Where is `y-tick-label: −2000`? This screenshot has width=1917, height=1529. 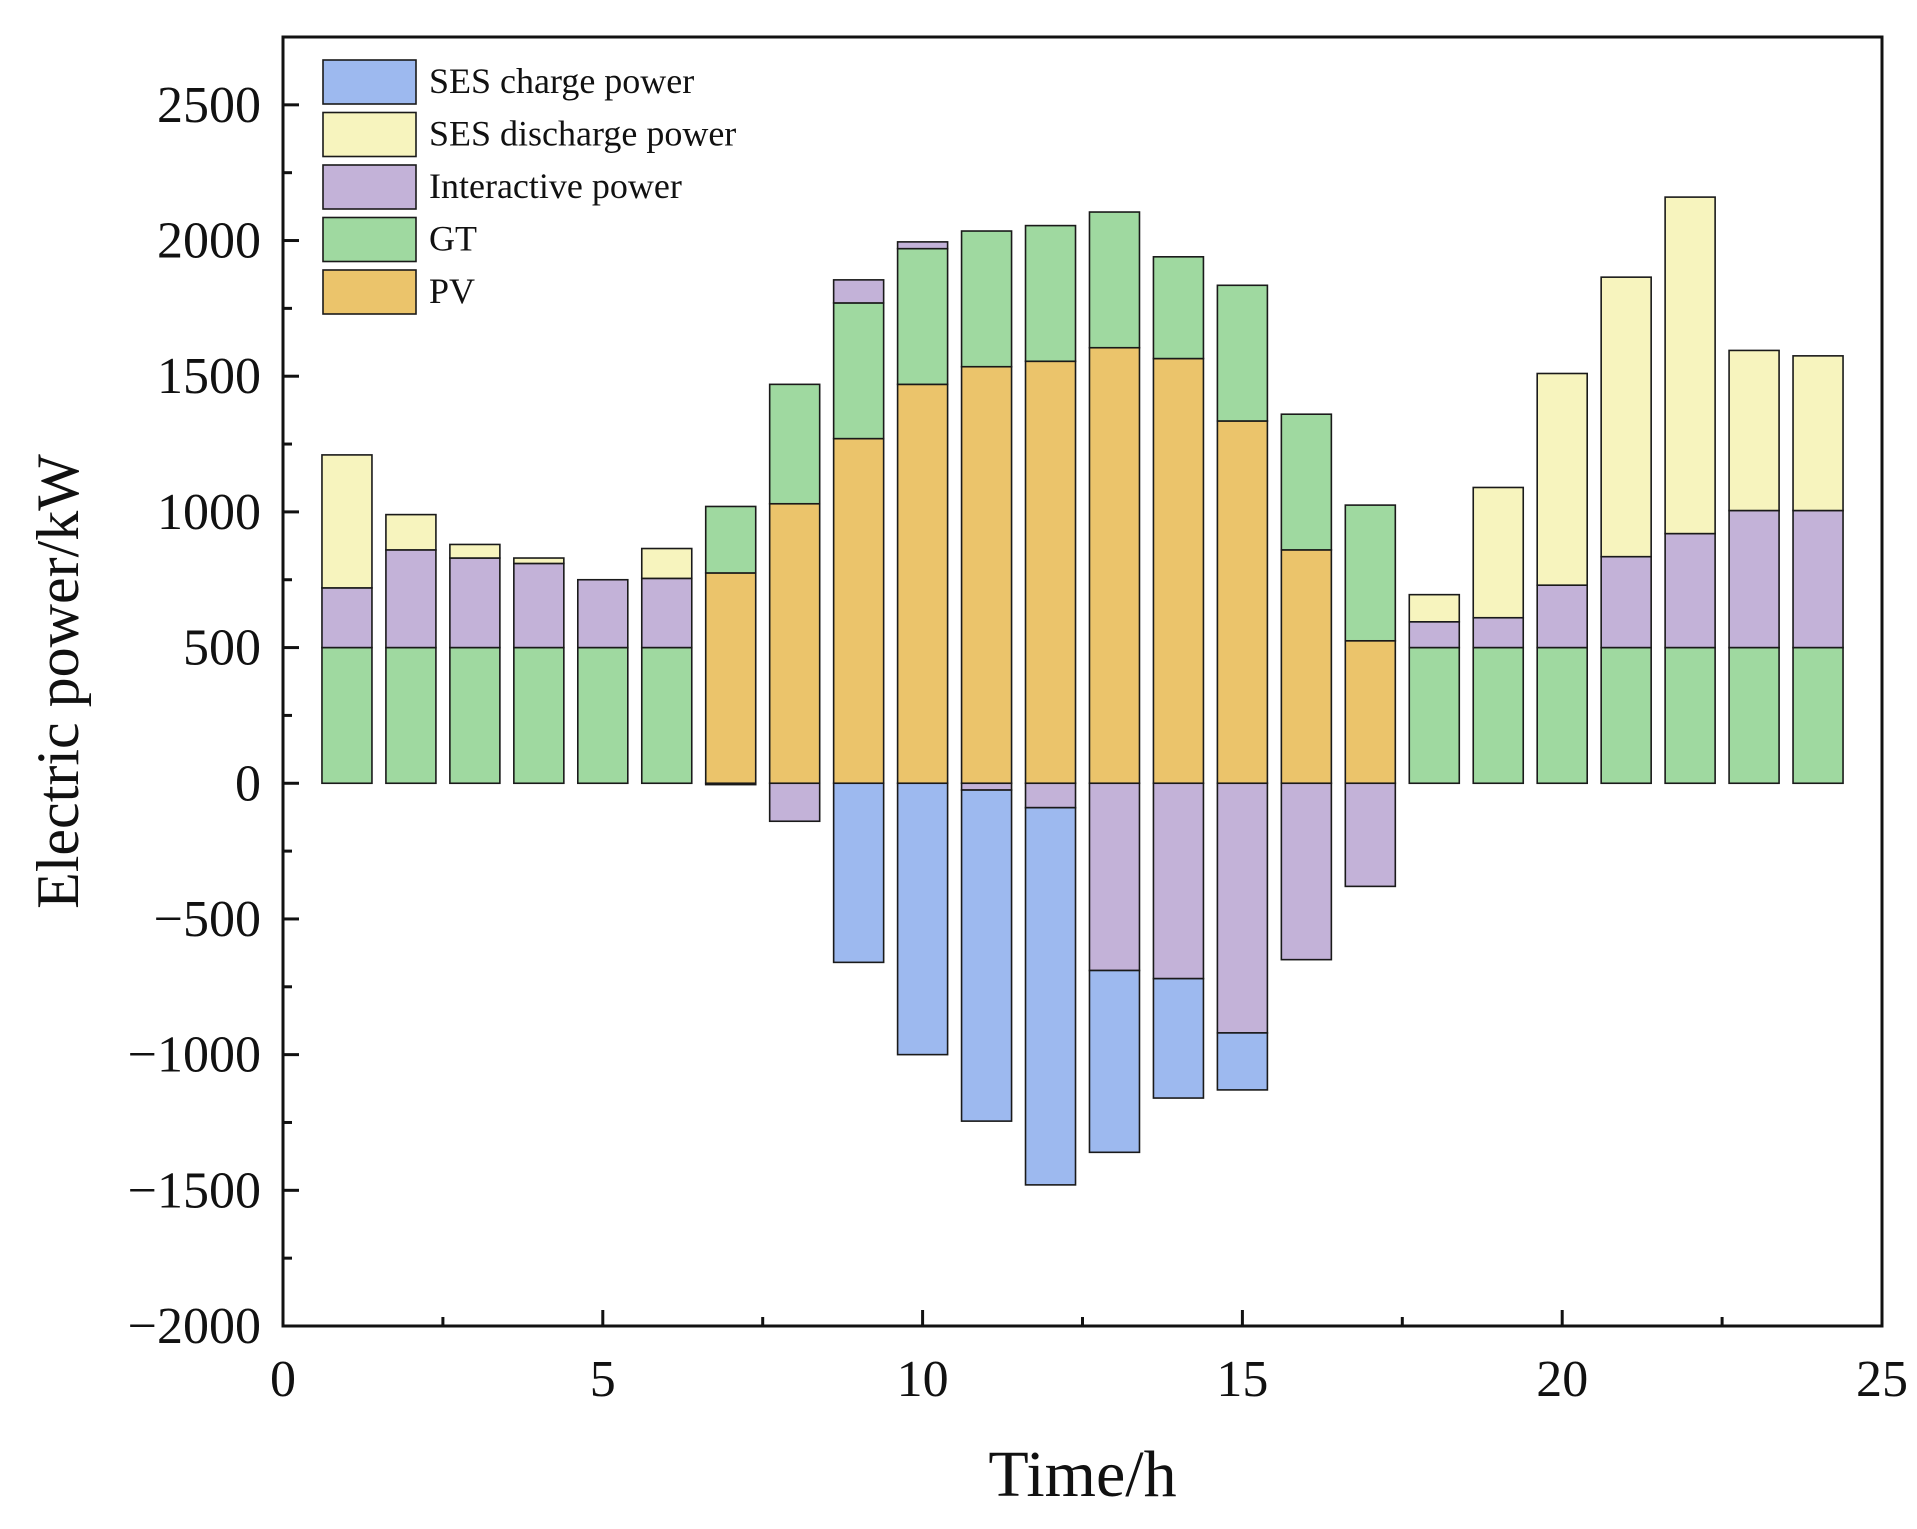
y-tick-label: −2000 is located at coordinates (194, 1326).